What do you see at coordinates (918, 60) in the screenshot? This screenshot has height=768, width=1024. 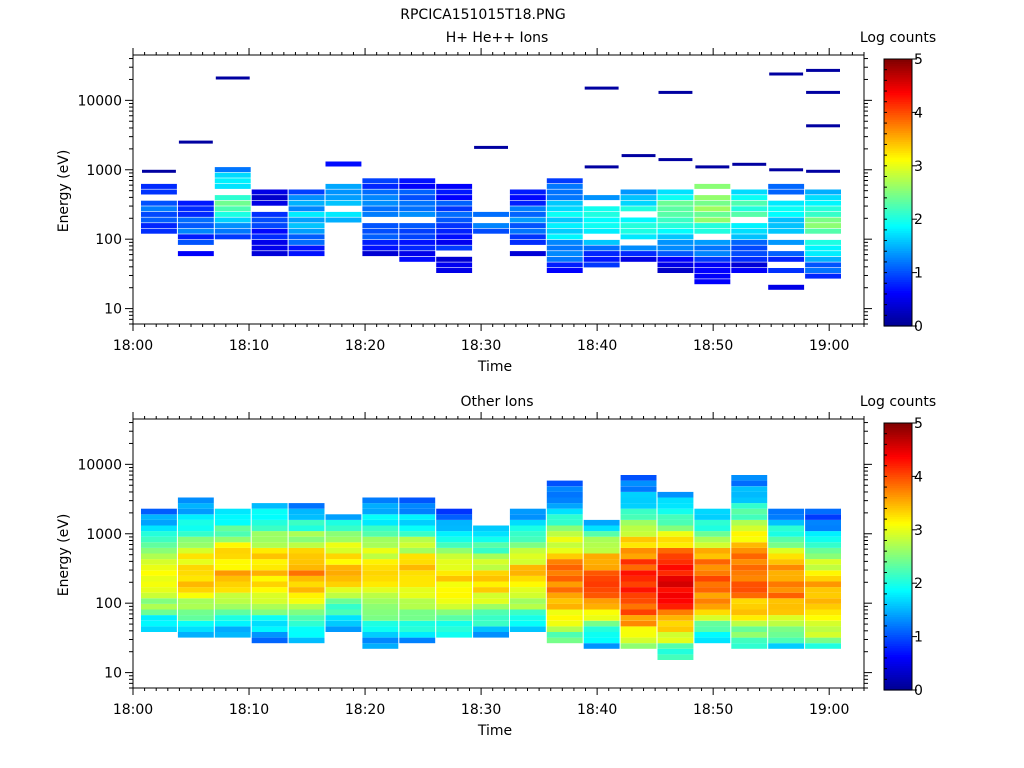 I see `colorbar-tick-label: 5` at bounding box center [918, 60].